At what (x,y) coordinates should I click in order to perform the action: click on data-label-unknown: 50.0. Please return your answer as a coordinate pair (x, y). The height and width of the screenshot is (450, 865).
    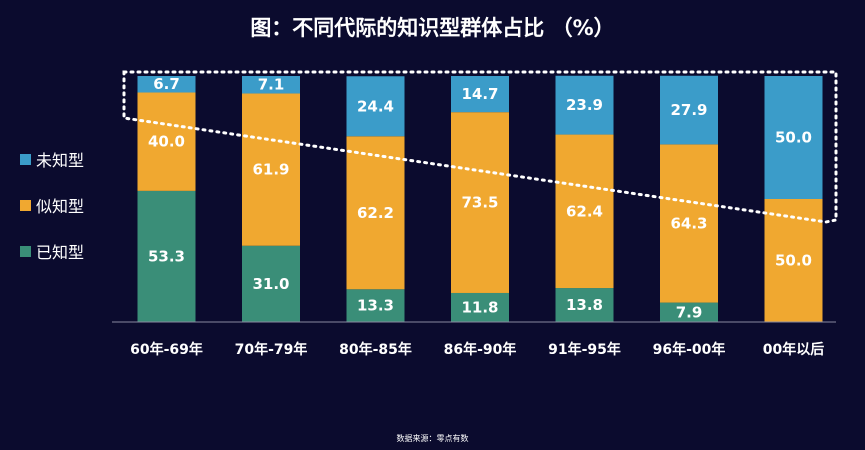
    Looking at the image, I should click on (793, 138).